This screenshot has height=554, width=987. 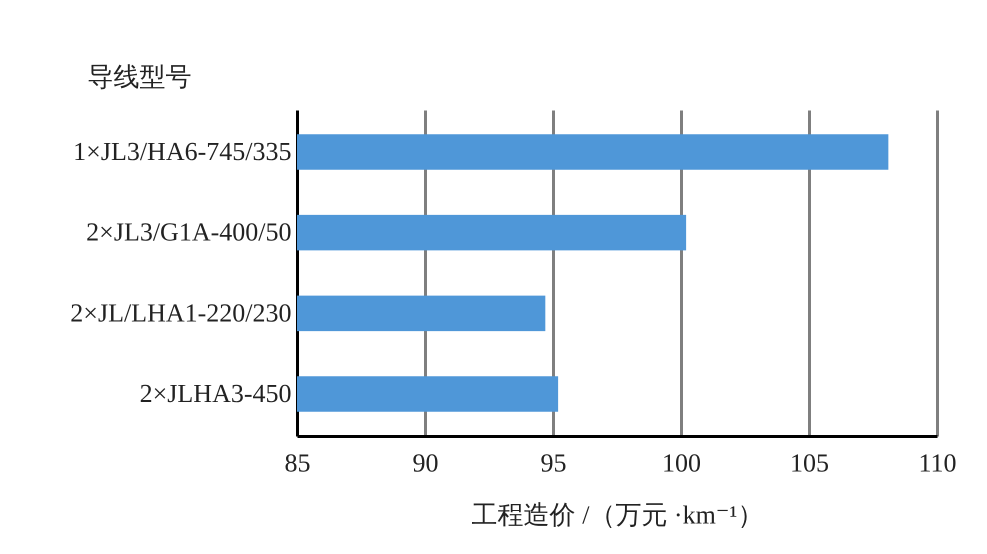 What do you see at coordinates (189, 232) in the screenshot?
I see `y-tick-label: 2×JL3/G1A-400/50` at bounding box center [189, 232].